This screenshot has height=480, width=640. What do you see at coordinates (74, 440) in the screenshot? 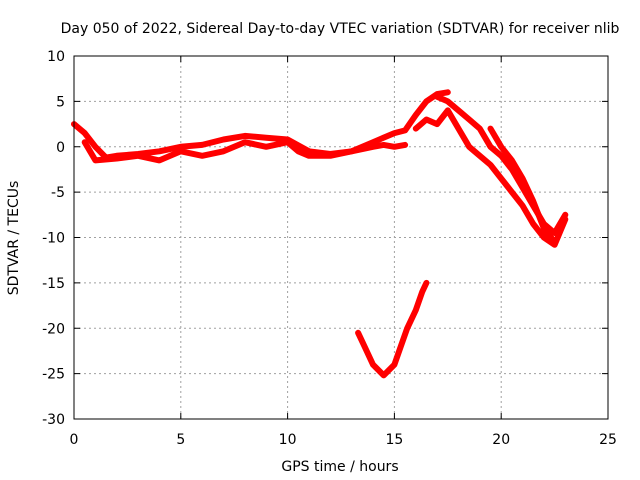
I see `x-tick-label: 0` at bounding box center [74, 440].